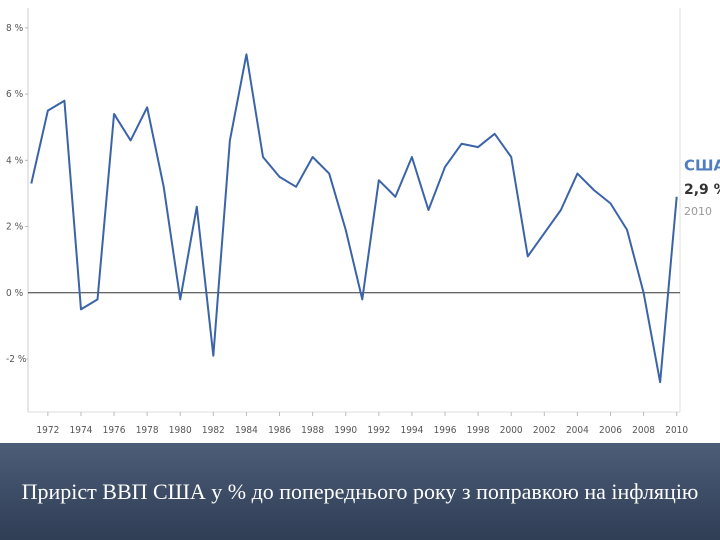 The image size is (720, 540). I want to click on y-tick-label: -2 %, so click(16, 359).